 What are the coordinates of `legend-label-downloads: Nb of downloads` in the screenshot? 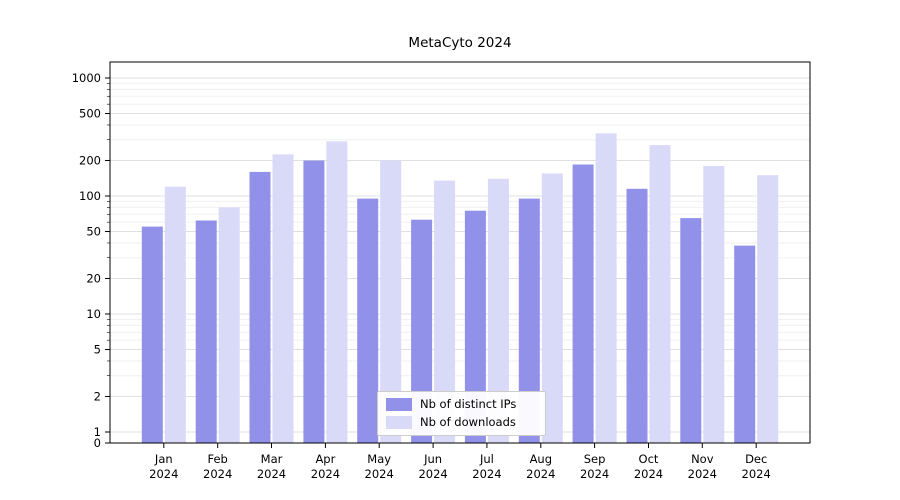 It's located at (468, 422).